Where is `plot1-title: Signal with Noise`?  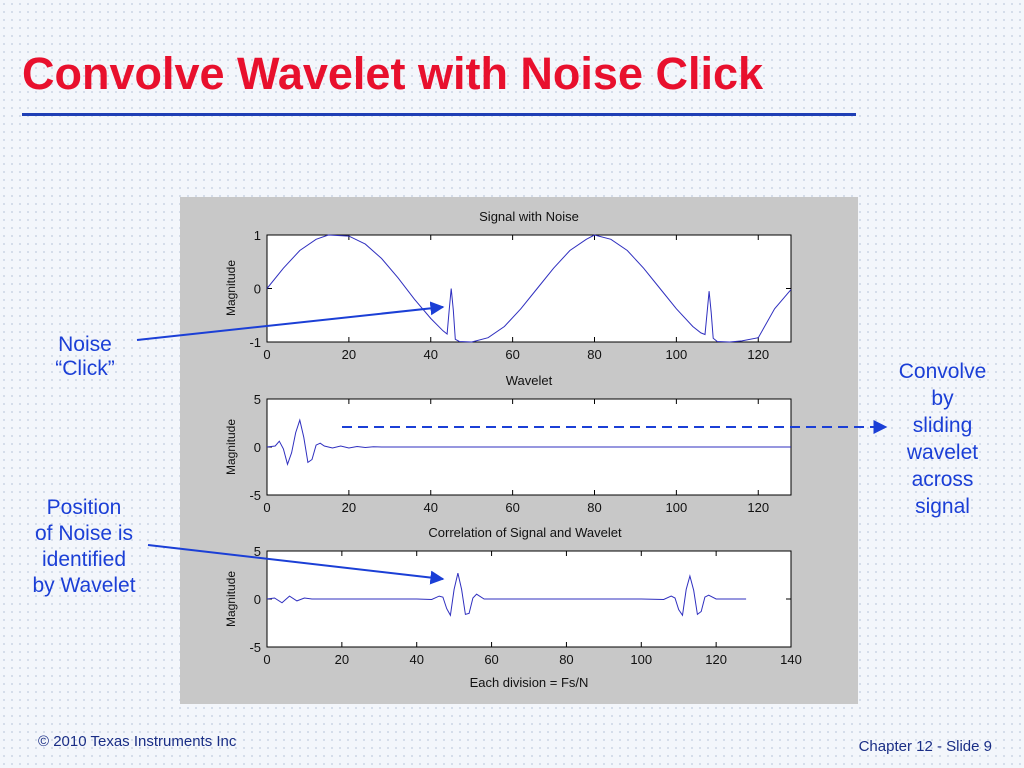
plot1-title: Signal with Noise is located at coordinates (529, 216).